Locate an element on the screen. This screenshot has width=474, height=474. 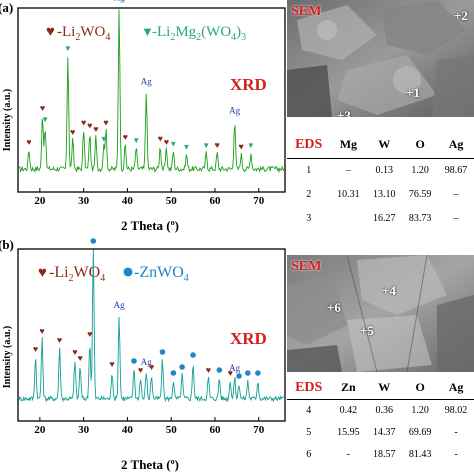
eds-col-ag-b: Ag is located at coordinates (456, 387).